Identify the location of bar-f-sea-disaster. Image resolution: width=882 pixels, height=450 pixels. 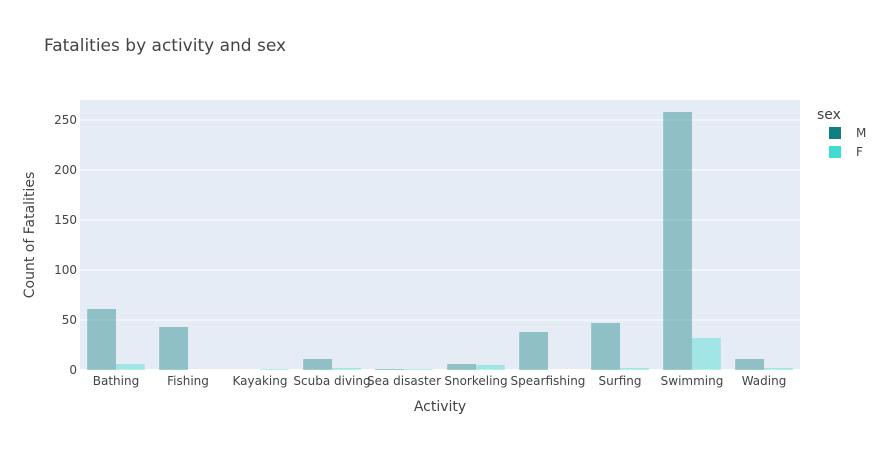
(418, 369).